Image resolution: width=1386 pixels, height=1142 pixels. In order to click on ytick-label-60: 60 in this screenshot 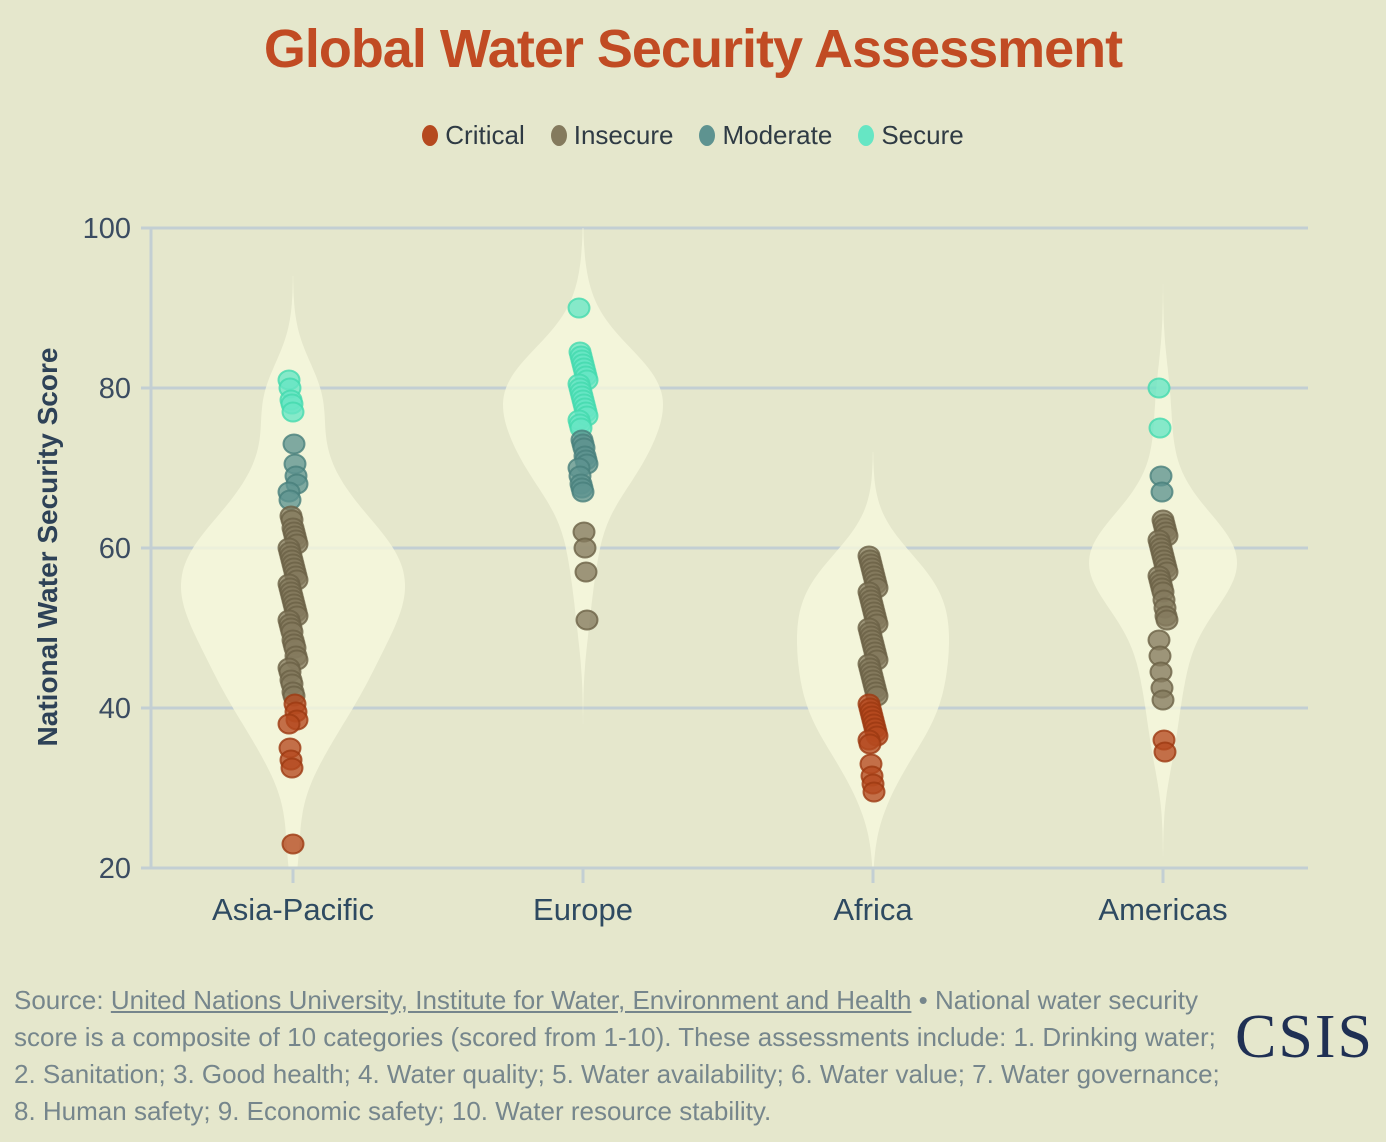, I will do `click(115, 549)`.